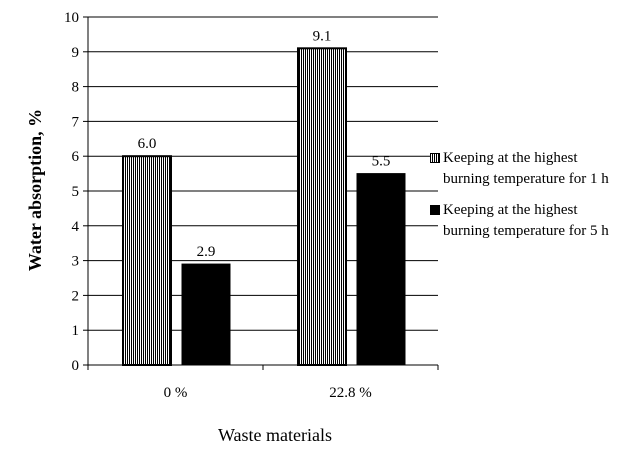  Describe the element at coordinates (76, 331) in the screenshot. I see `y-tick-label: 1` at that location.